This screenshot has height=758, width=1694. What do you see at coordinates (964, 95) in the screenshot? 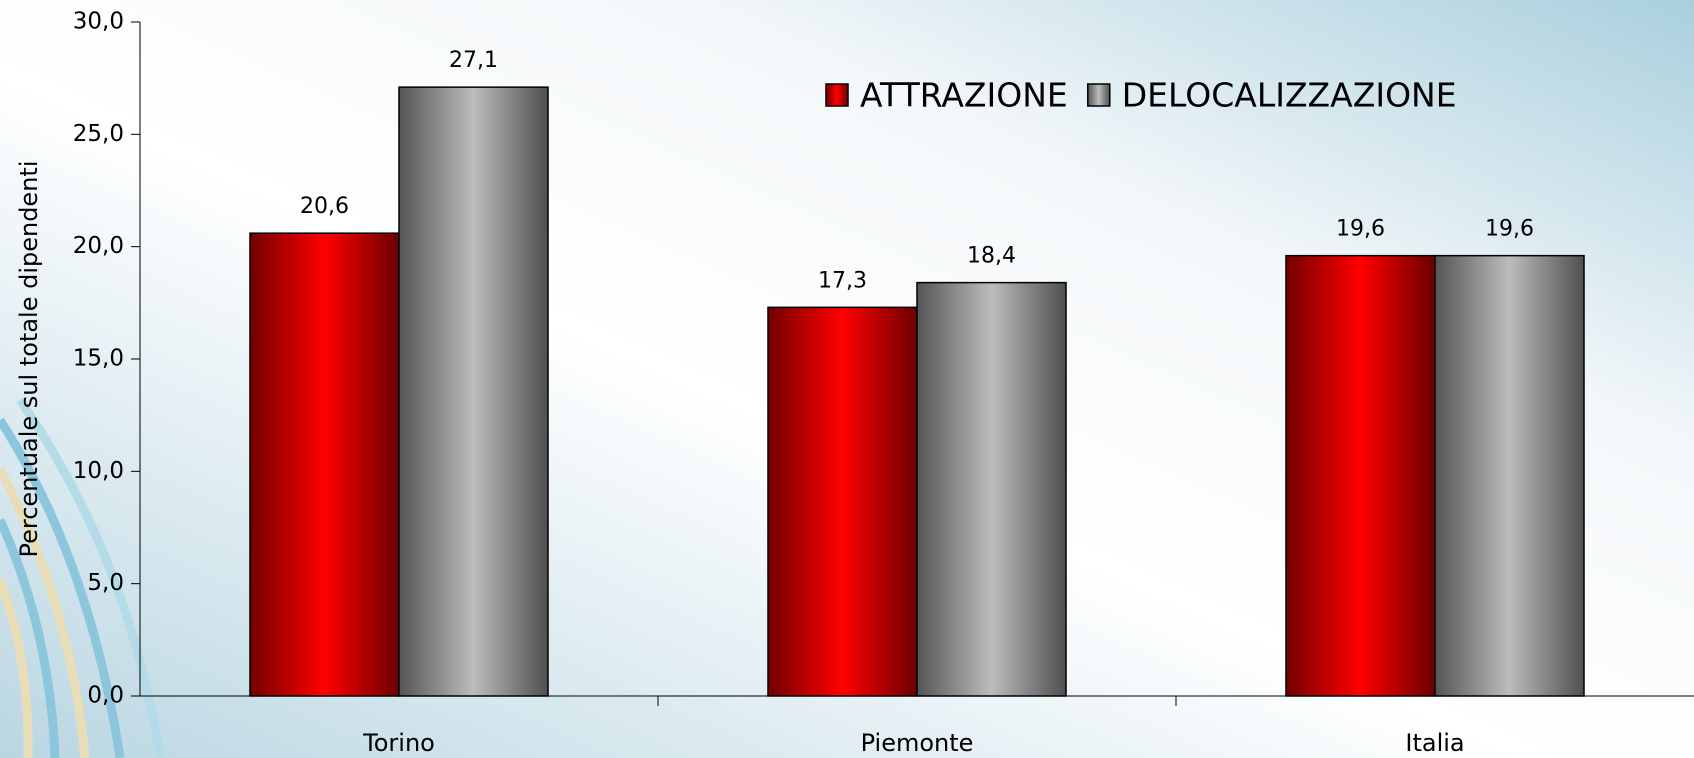
I see `legend-label: ATTRAZIONE` at bounding box center [964, 95].